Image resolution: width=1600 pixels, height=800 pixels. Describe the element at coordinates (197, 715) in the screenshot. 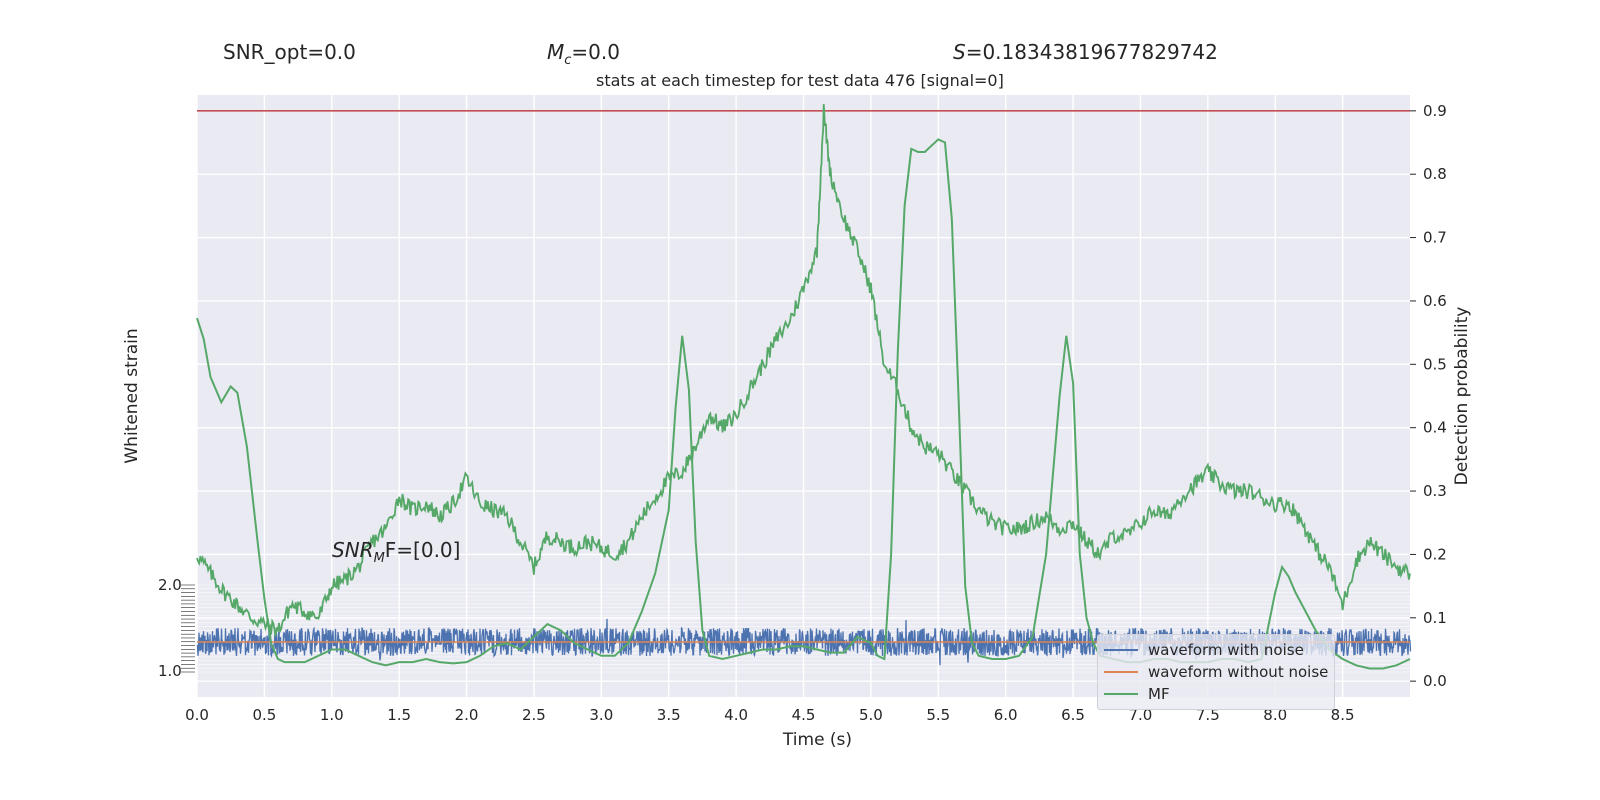

I see `x-tick-label: 0.0` at that location.